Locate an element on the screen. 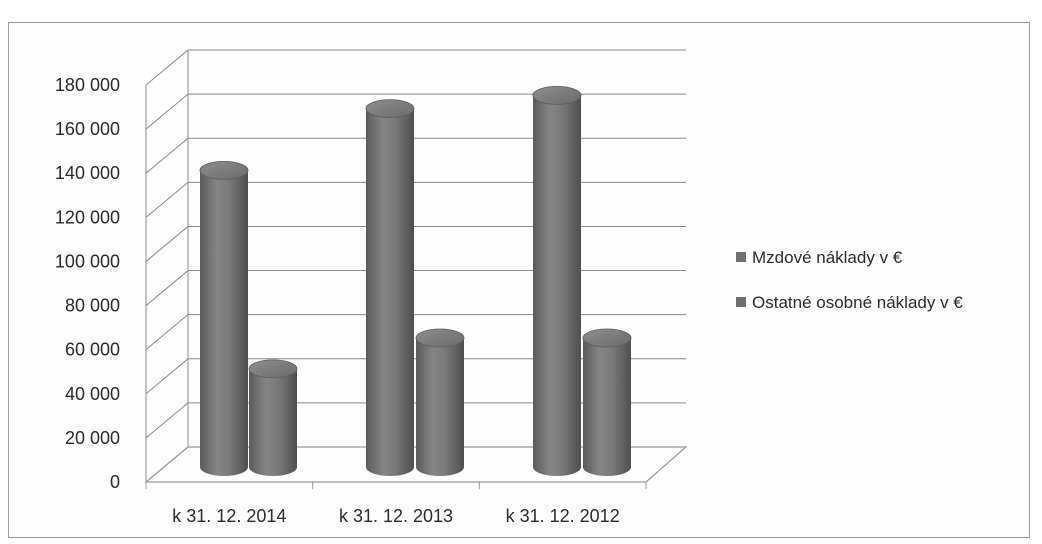 This screenshot has height=544, width=1042. legend-label-0: Mzdové náklady v € is located at coordinates (827, 257).